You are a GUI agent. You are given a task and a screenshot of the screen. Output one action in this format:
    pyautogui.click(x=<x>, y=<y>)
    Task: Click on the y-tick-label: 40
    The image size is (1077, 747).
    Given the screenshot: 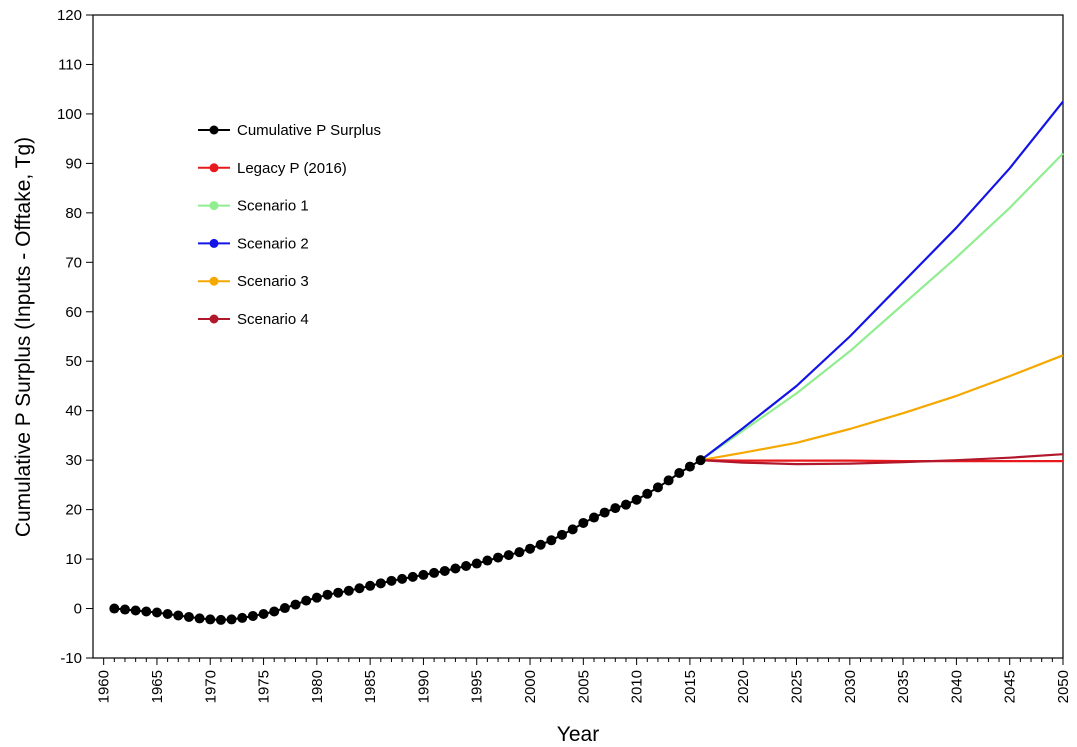 What is the action you would take?
    pyautogui.click(x=73, y=411)
    